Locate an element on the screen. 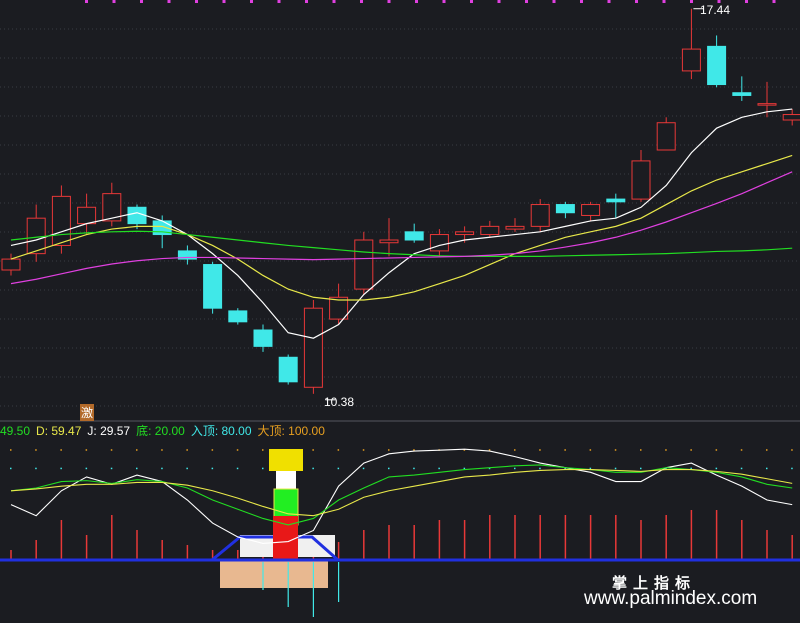  legend-item: 49.50 is located at coordinates (15, 431).